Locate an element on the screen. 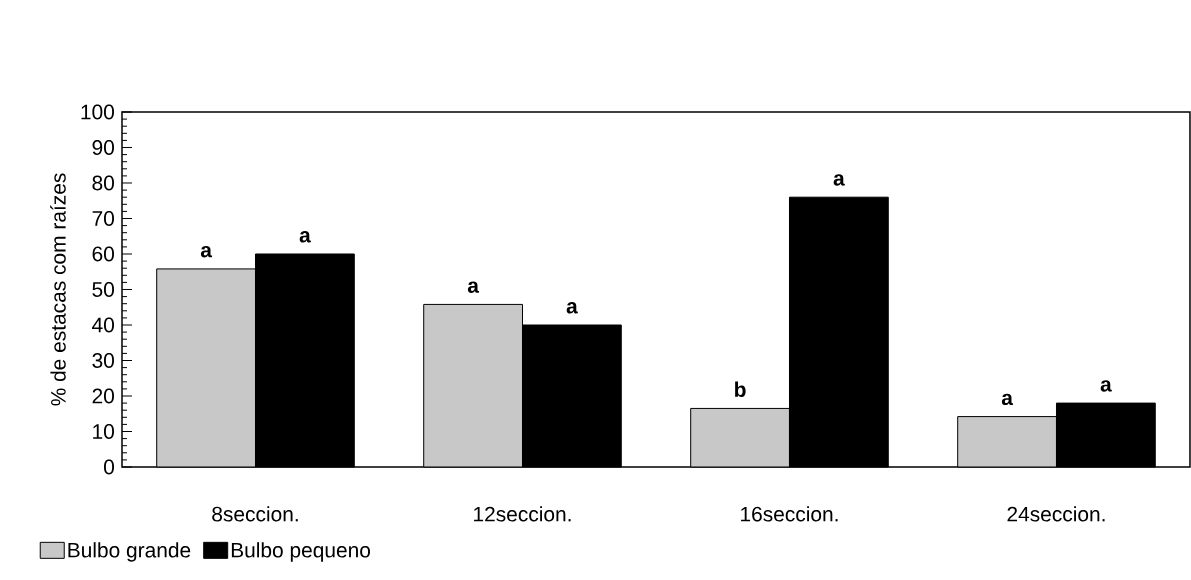  y-axis-title: % de estacas com raízes is located at coordinates (58, 289).